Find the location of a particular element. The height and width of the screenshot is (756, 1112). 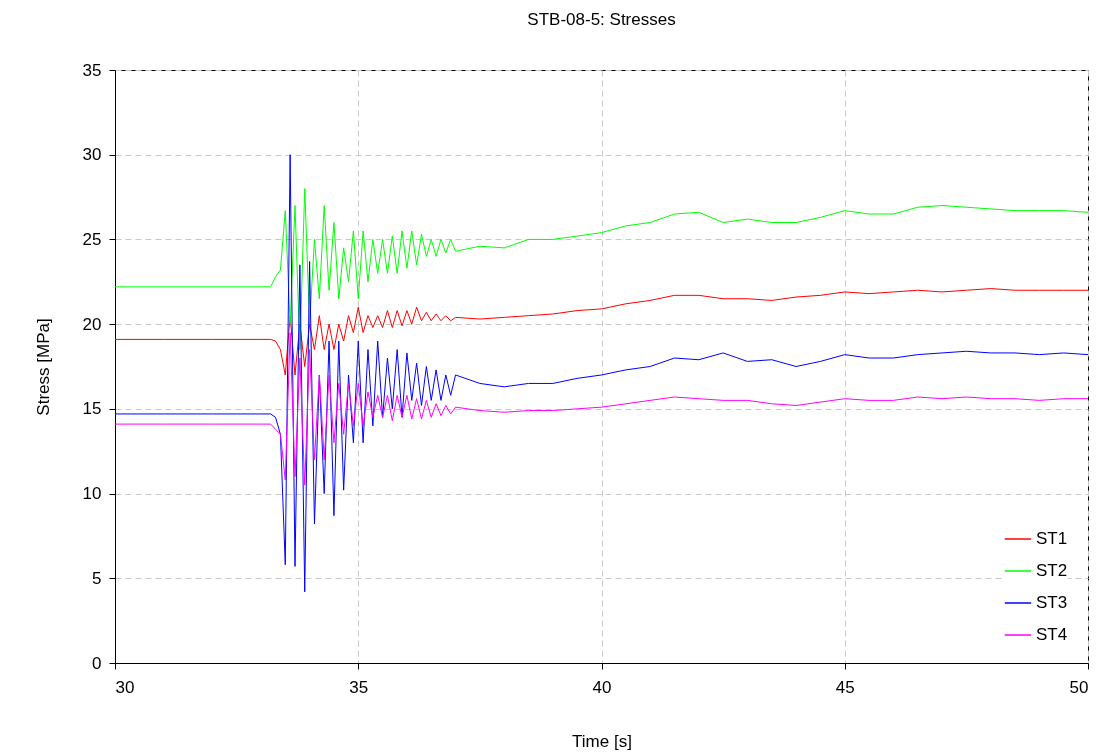

chart-title: STB-08-5: Stresses is located at coordinates (601, 19).